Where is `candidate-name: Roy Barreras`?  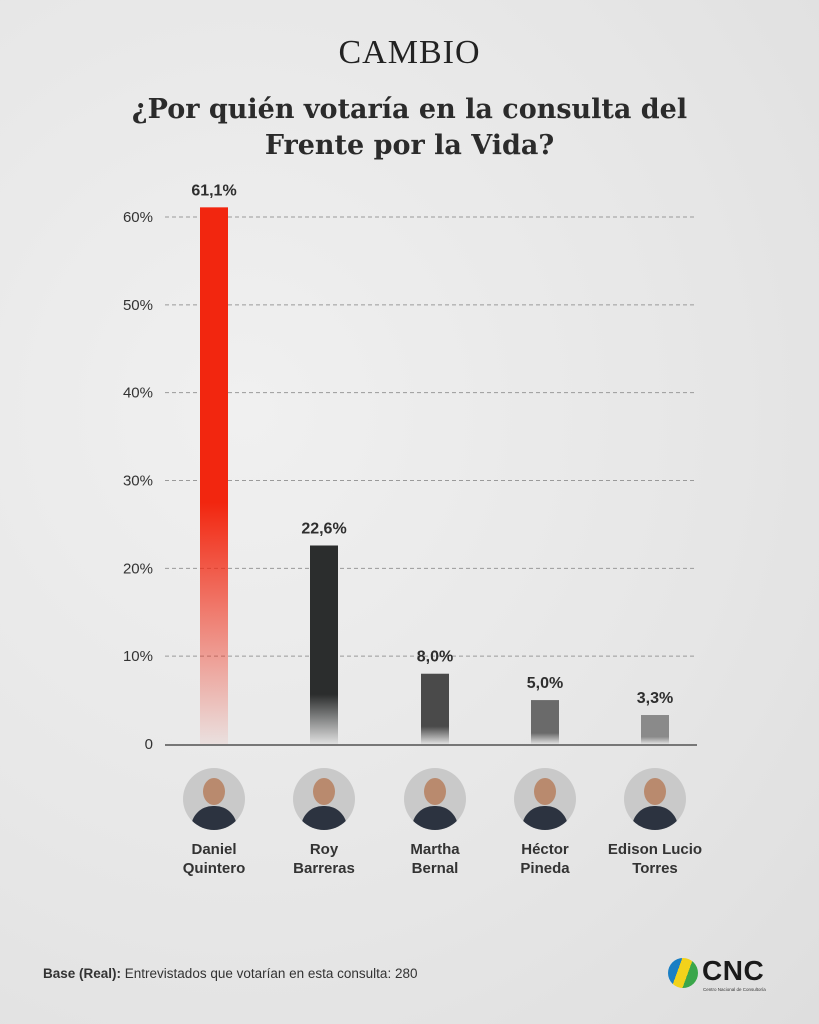 candidate-name: Roy Barreras is located at coordinates (324, 859).